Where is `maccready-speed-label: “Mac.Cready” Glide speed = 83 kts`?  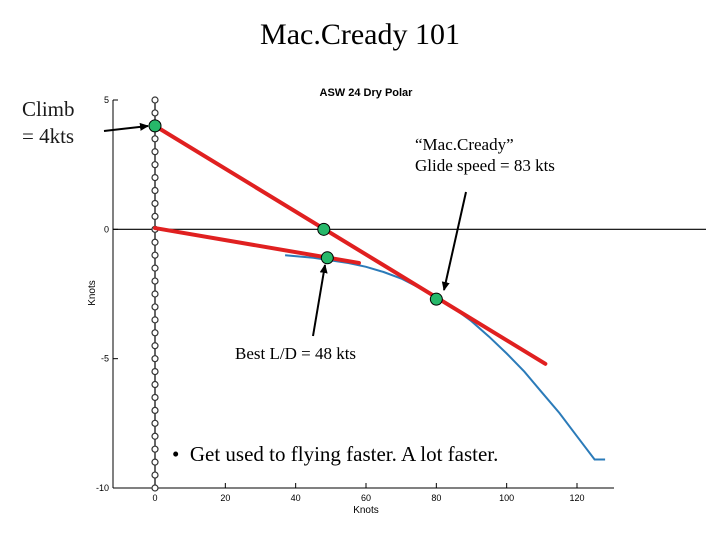 maccready-speed-label: “Mac.Cready” Glide speed = 83 kts is located at coordinates (485, 155).